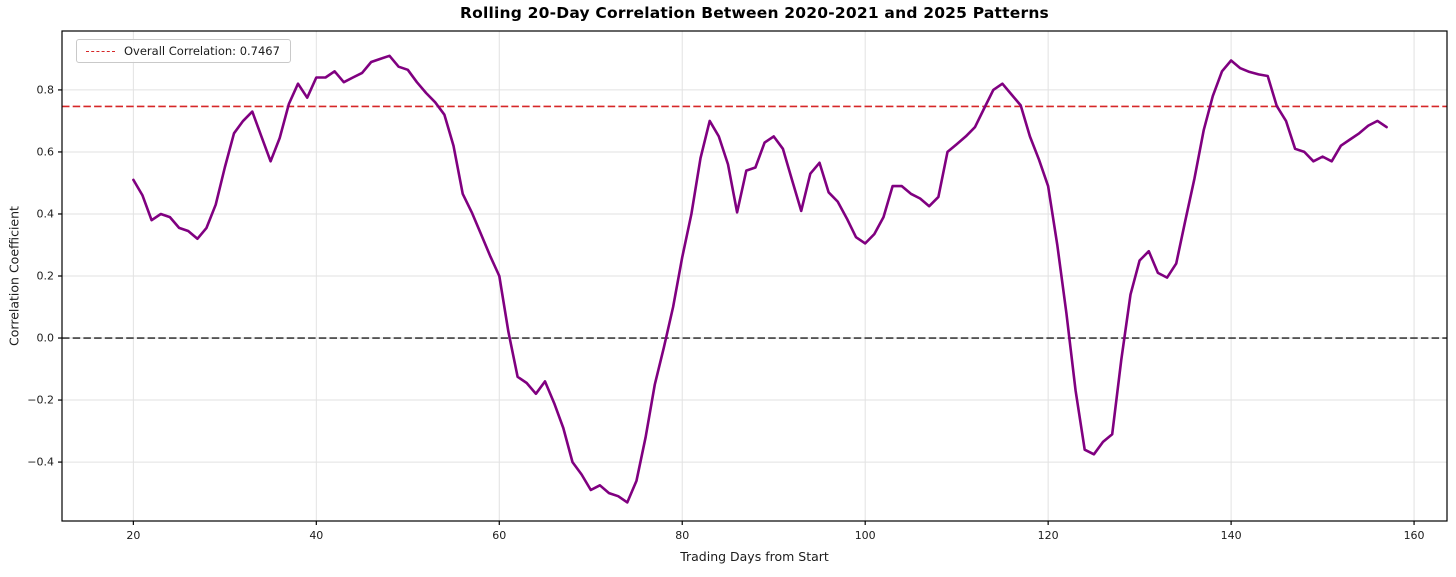 The width and height of the screenshot is (1456, 577). Describe the element at coordinates (40, 462) in the screenshot. I see `y-tick-label: −0.4` at that location.